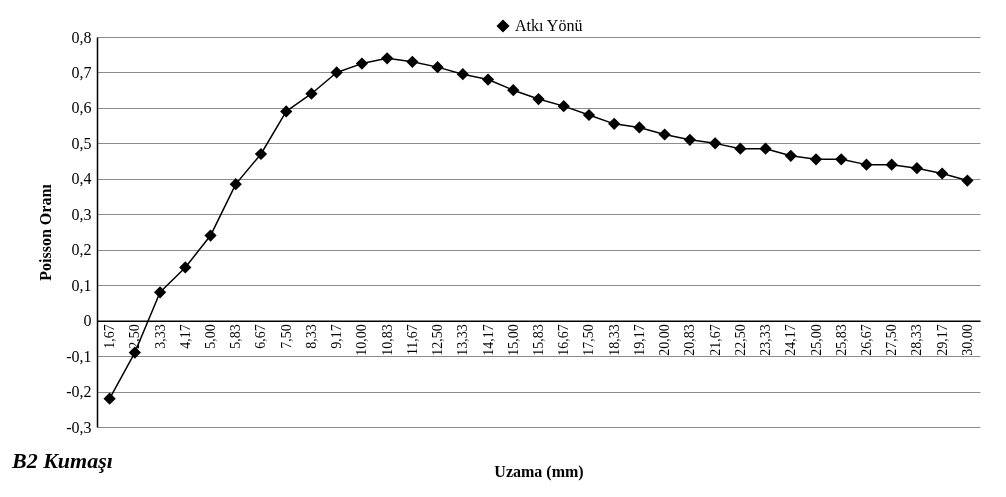  What do you see at coordinates (81, 108) in the screenshot?
I see `y-tick-label: 0,6` at bounding box center [81, 108].